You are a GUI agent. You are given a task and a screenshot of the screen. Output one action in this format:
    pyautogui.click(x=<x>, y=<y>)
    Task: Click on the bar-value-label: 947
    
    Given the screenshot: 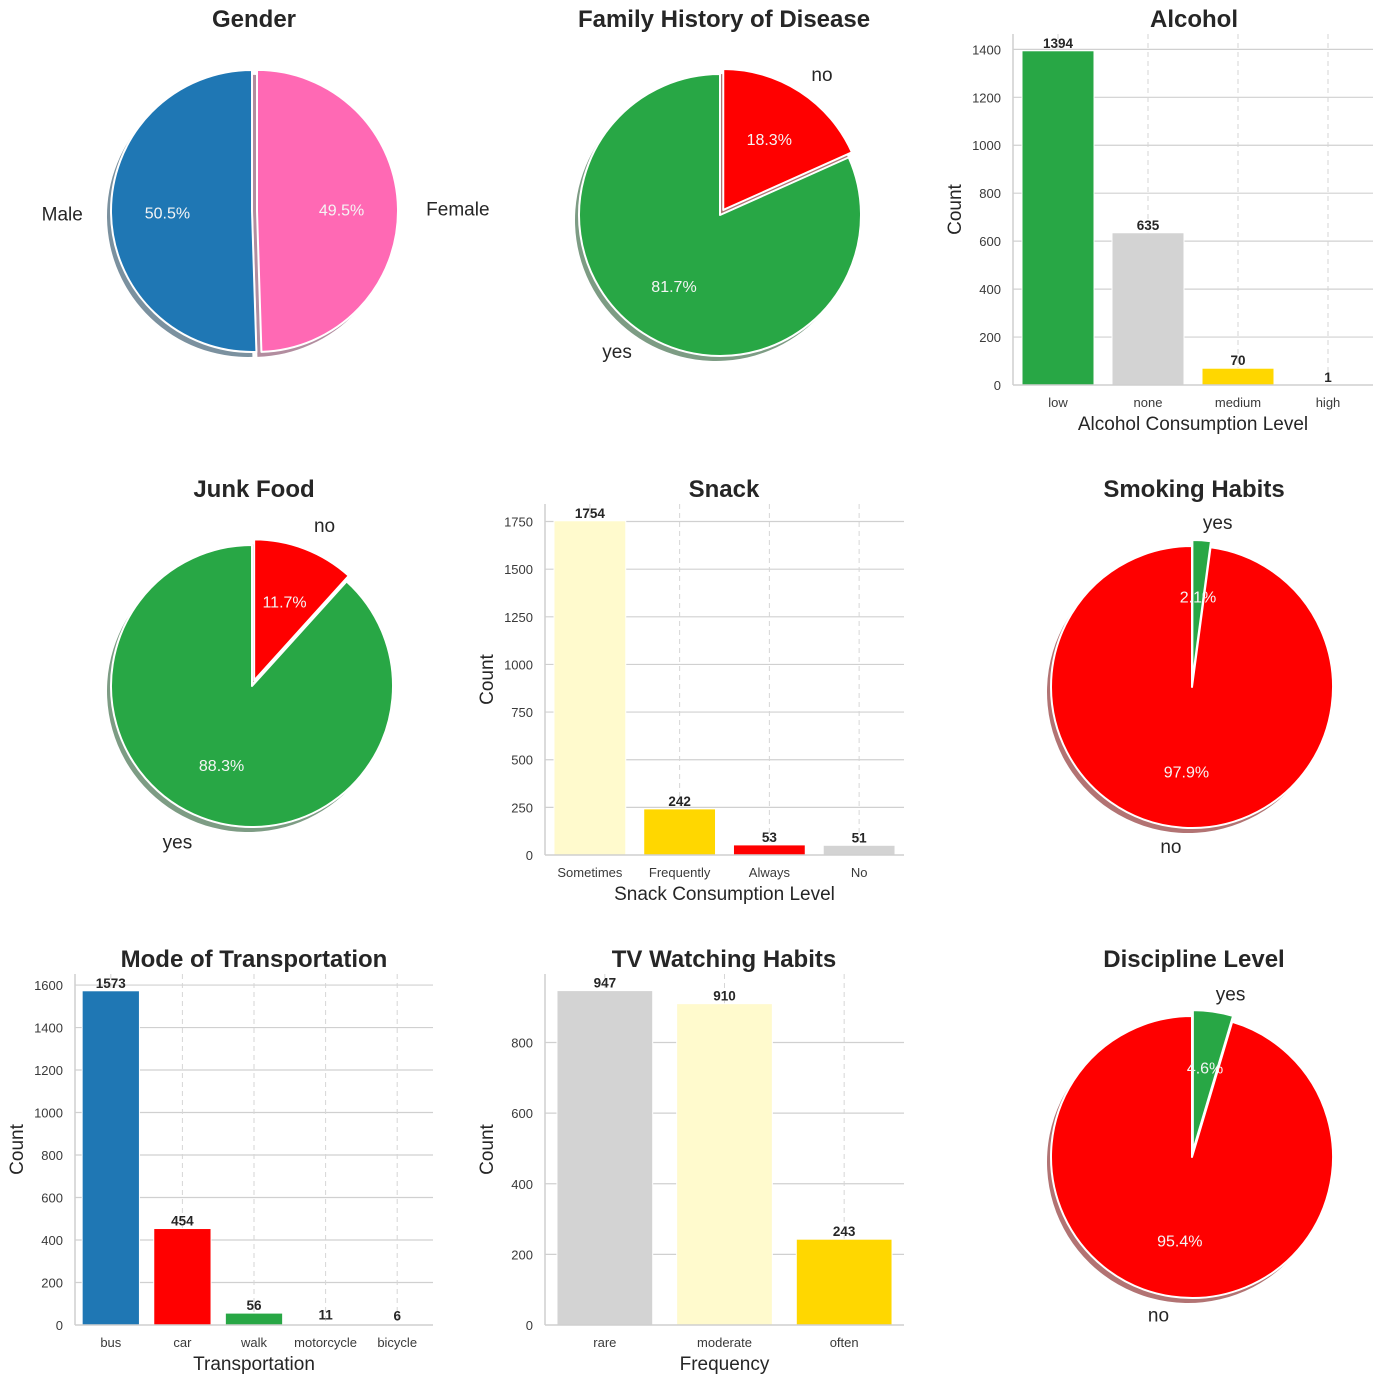 What is the action you would take?
    pyautogui.click(x=605, y=983)
    